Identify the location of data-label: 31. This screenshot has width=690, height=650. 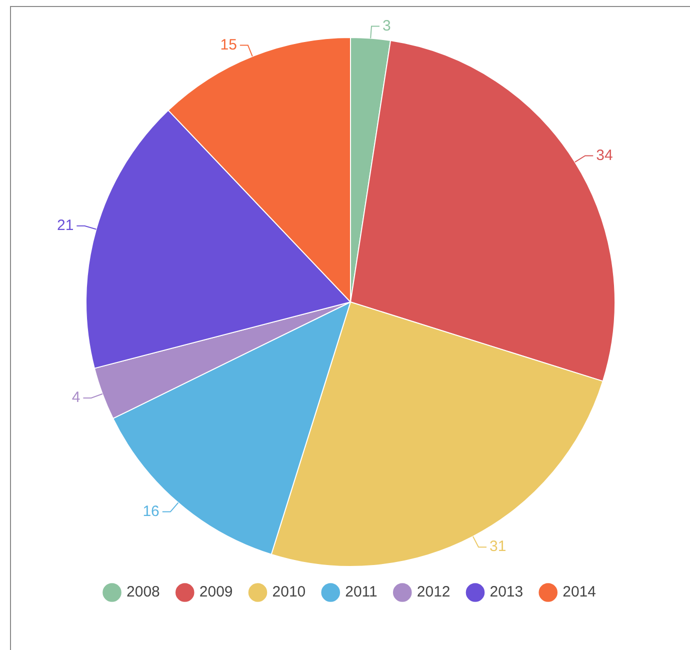
(498, 547).